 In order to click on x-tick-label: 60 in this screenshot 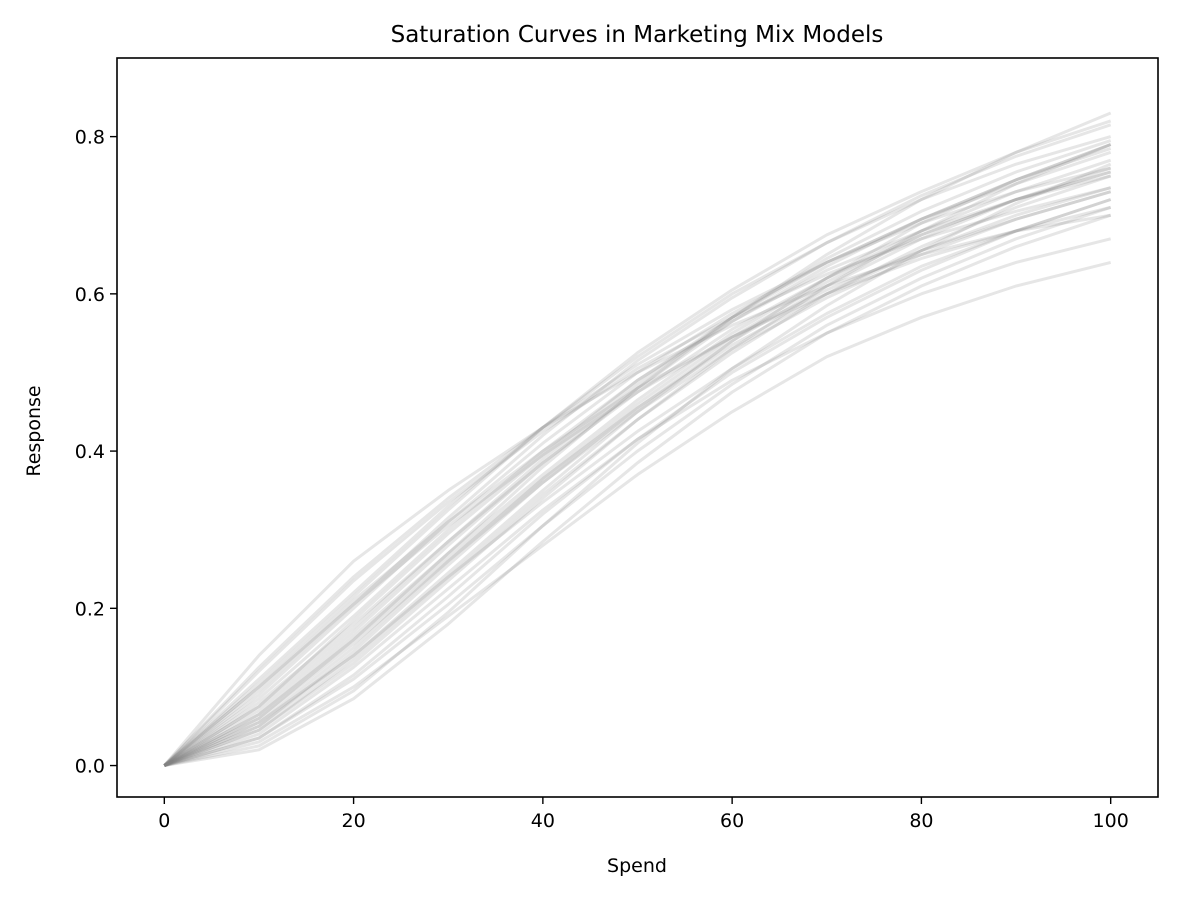, I will do `click(732, 821)`.